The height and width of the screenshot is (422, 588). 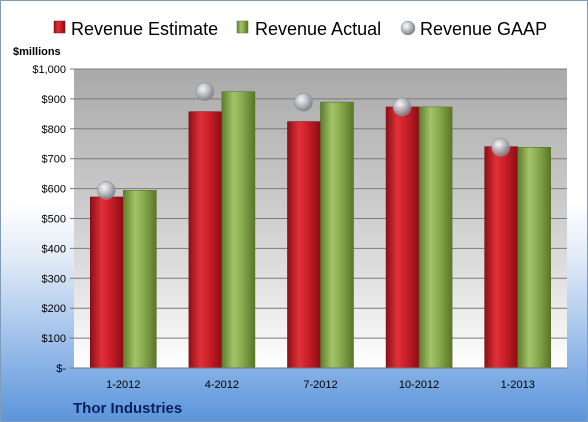 I want to click on y-tick-label: $300, so click(x=54, y=279).